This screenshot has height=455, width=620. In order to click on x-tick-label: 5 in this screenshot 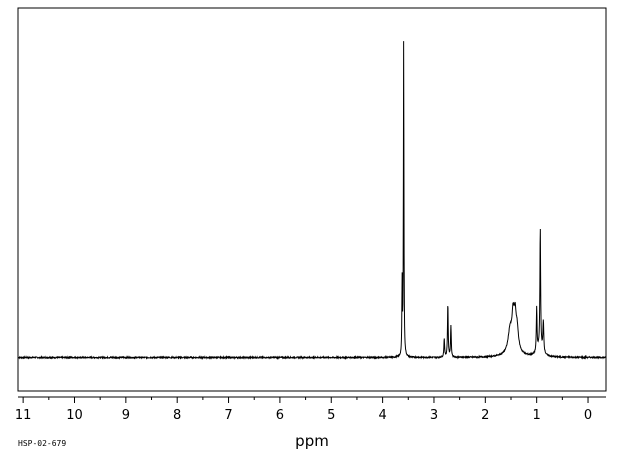, I will do `click(331, 415)`.